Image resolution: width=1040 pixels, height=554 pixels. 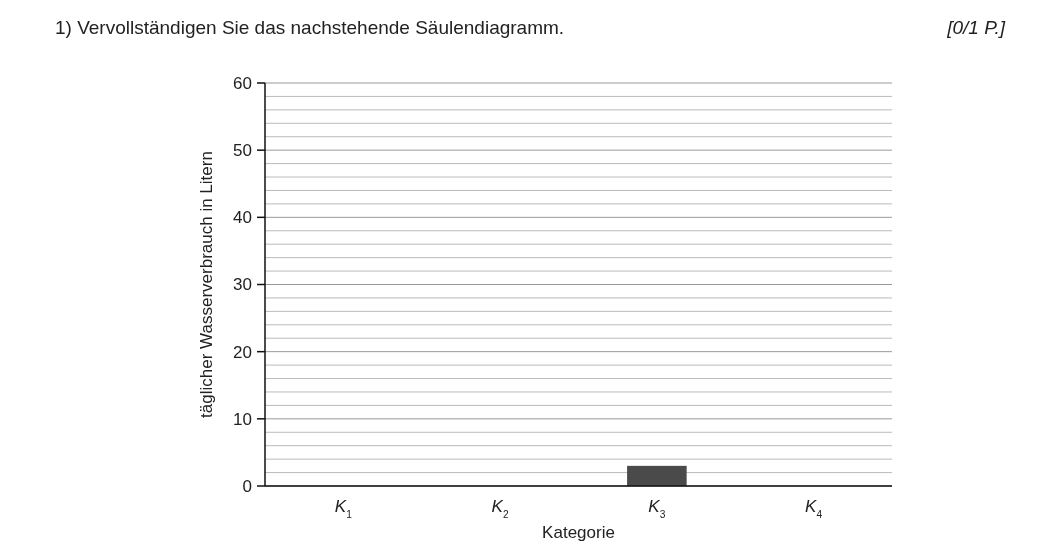 I want to click on y-tick-label: 50, so click(x=242, y=151).